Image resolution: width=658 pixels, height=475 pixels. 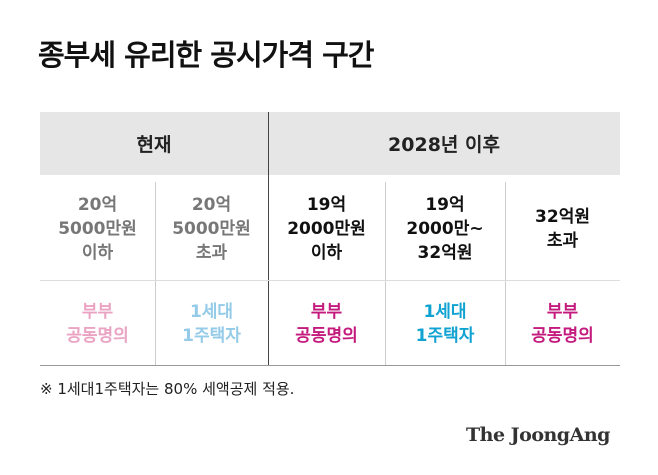 I want to click on group-header: 현재, so click(x=154, y=145).